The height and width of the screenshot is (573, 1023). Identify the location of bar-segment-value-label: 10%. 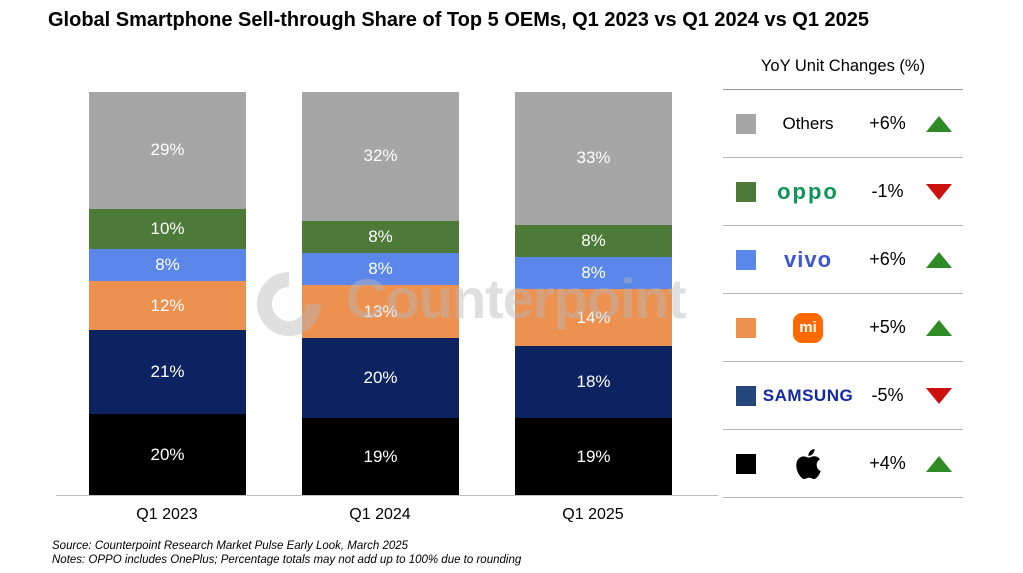
(167, 228).